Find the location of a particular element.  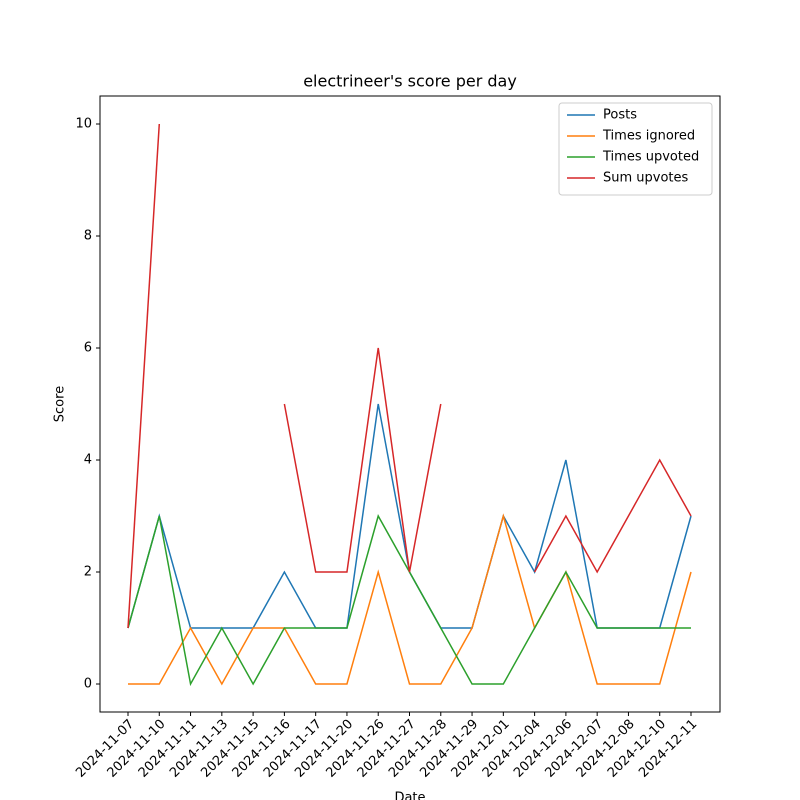

y-tick-label: 6 is located at coordinates (88, 348).